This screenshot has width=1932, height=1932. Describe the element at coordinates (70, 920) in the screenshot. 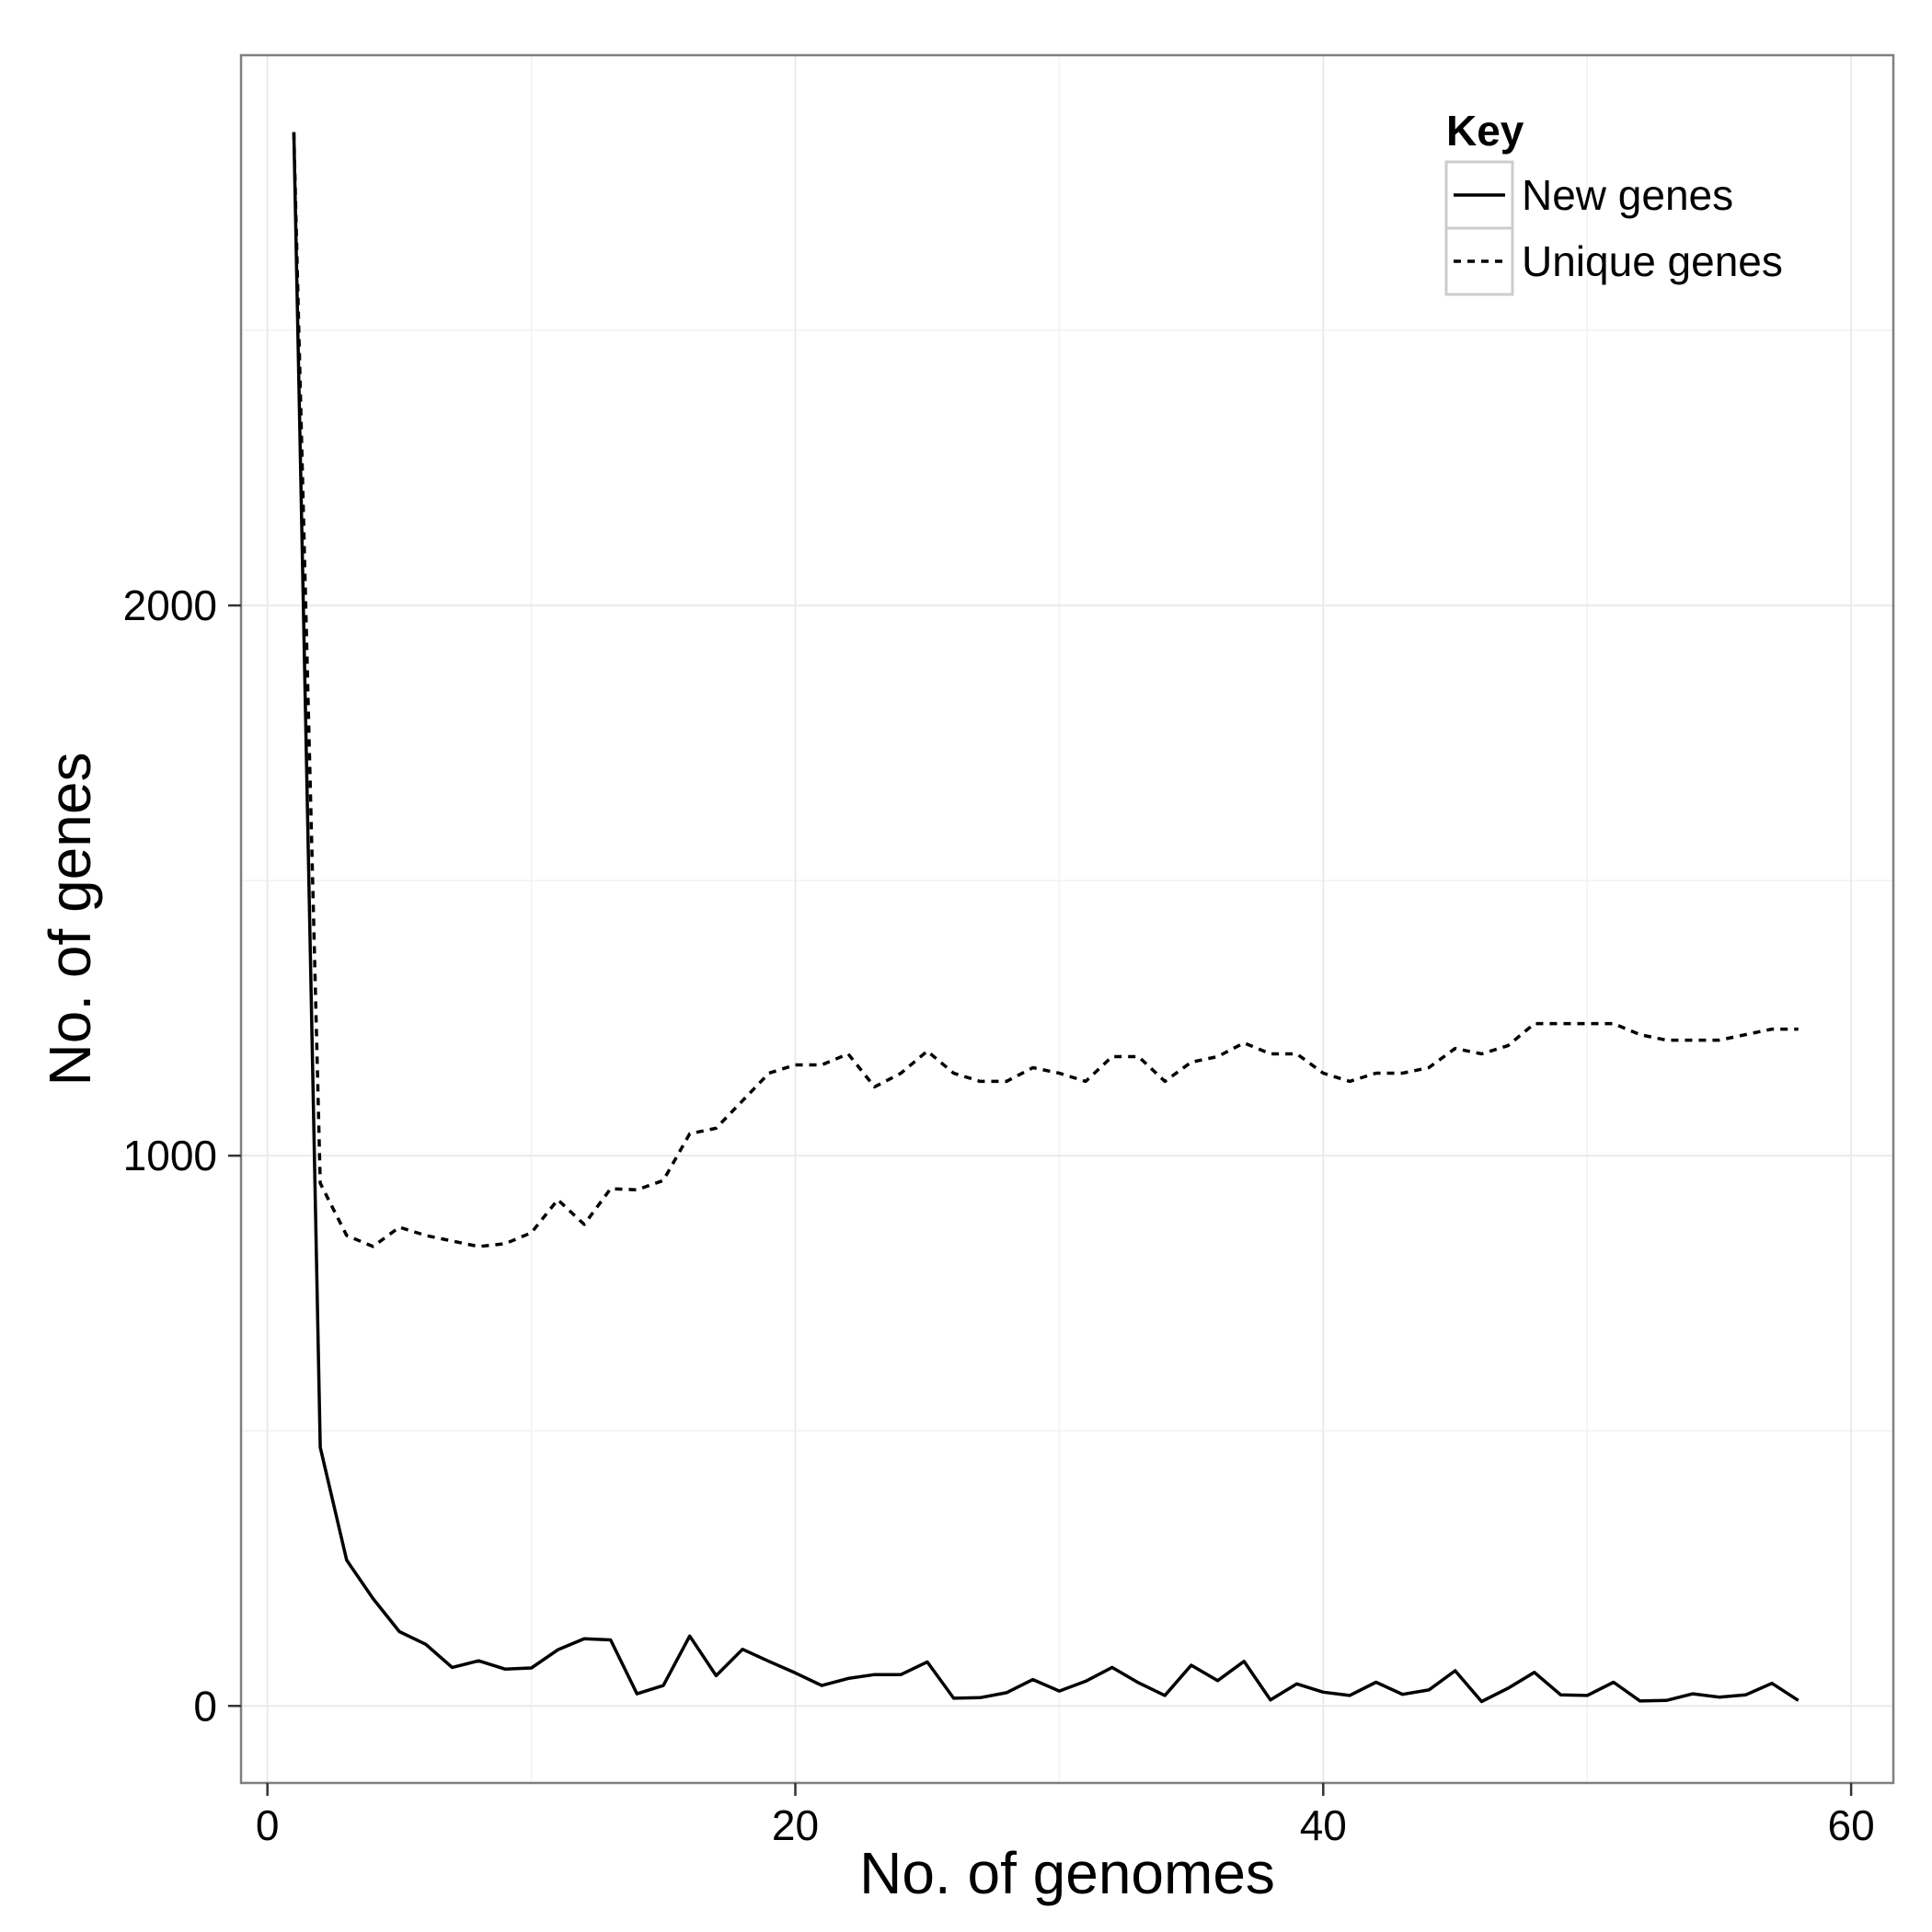

I see `y-axis-title: No. of genes` at that location.